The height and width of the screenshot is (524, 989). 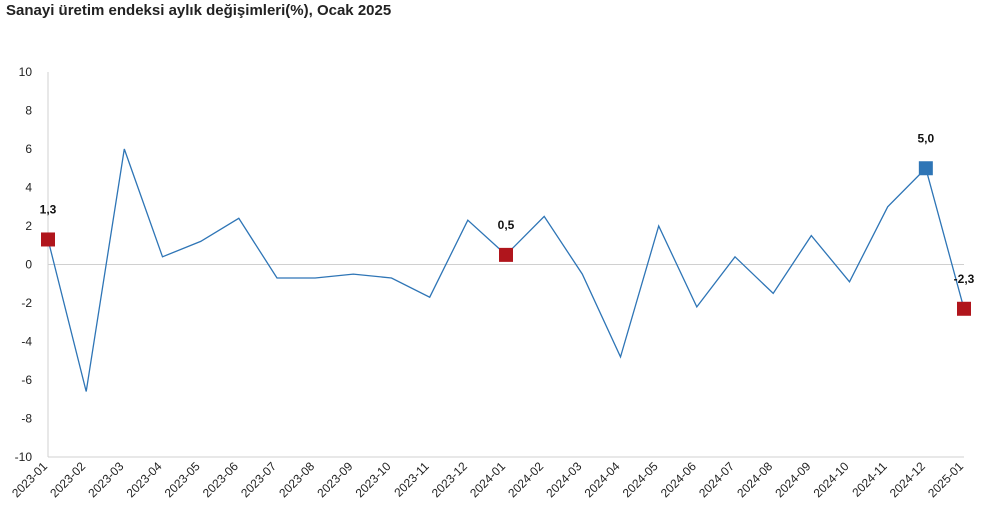 I want to click on x-tick-label: 2024-10, so click(x=831, y=479).